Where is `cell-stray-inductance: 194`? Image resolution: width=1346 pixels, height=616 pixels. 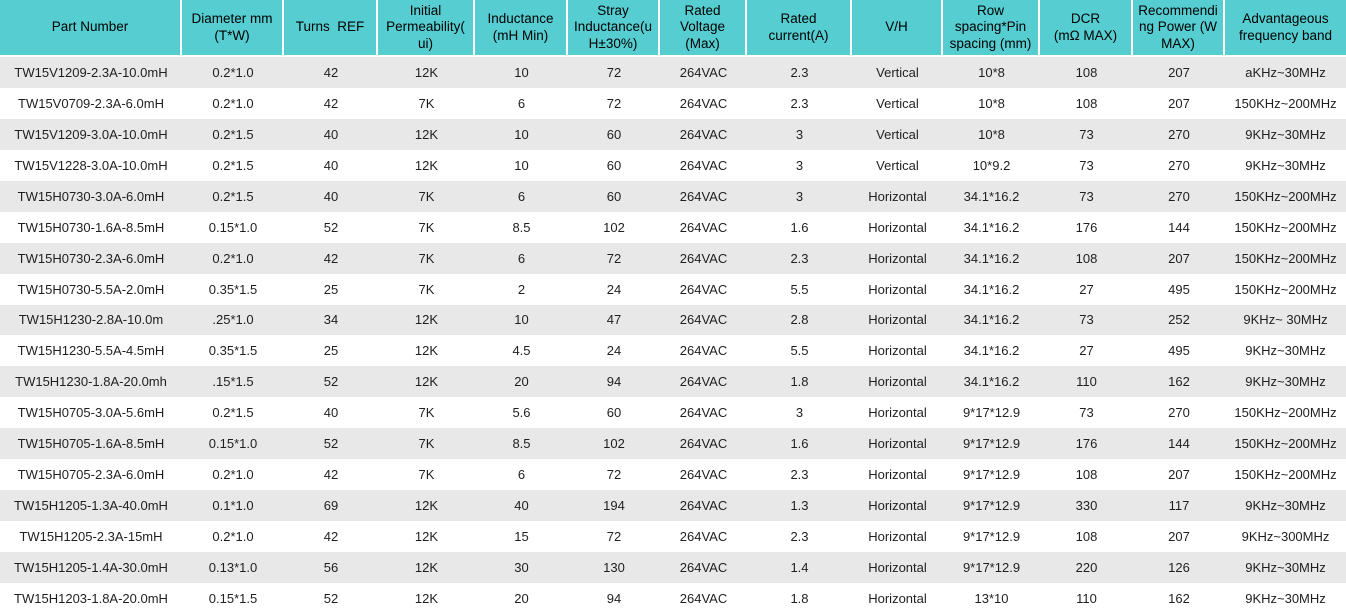 cell-stray-inductance: 194 is located at coordinates (614, 506).